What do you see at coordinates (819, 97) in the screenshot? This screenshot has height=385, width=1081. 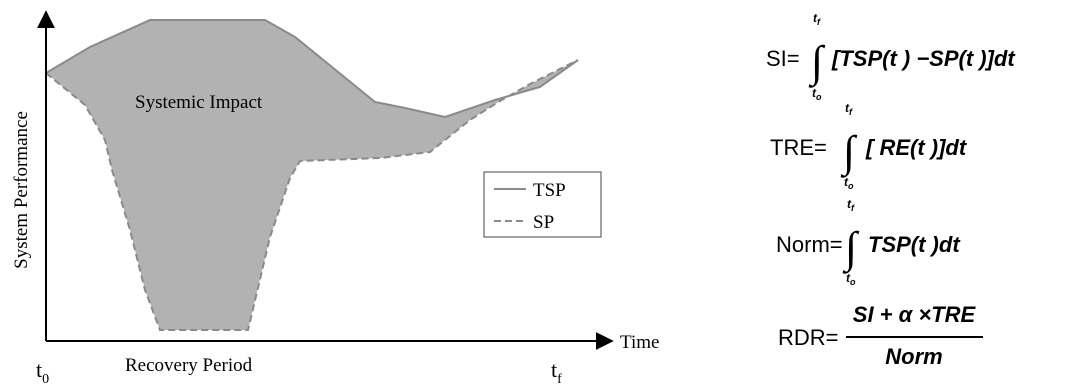 I see `si-lower-sub: o` at bounding box center [819, 97].